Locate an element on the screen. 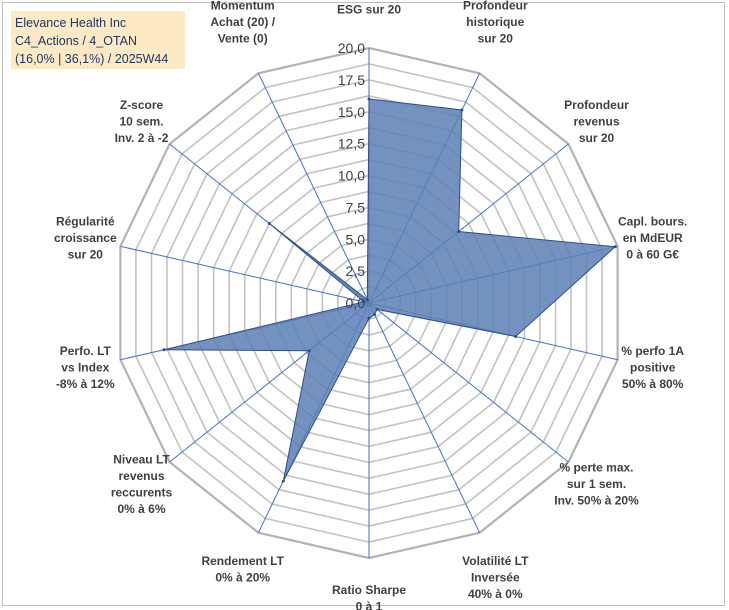 This screenshot has height=610, width=729. category-label: sur 1 sem. is located at coordinates (596, 484).